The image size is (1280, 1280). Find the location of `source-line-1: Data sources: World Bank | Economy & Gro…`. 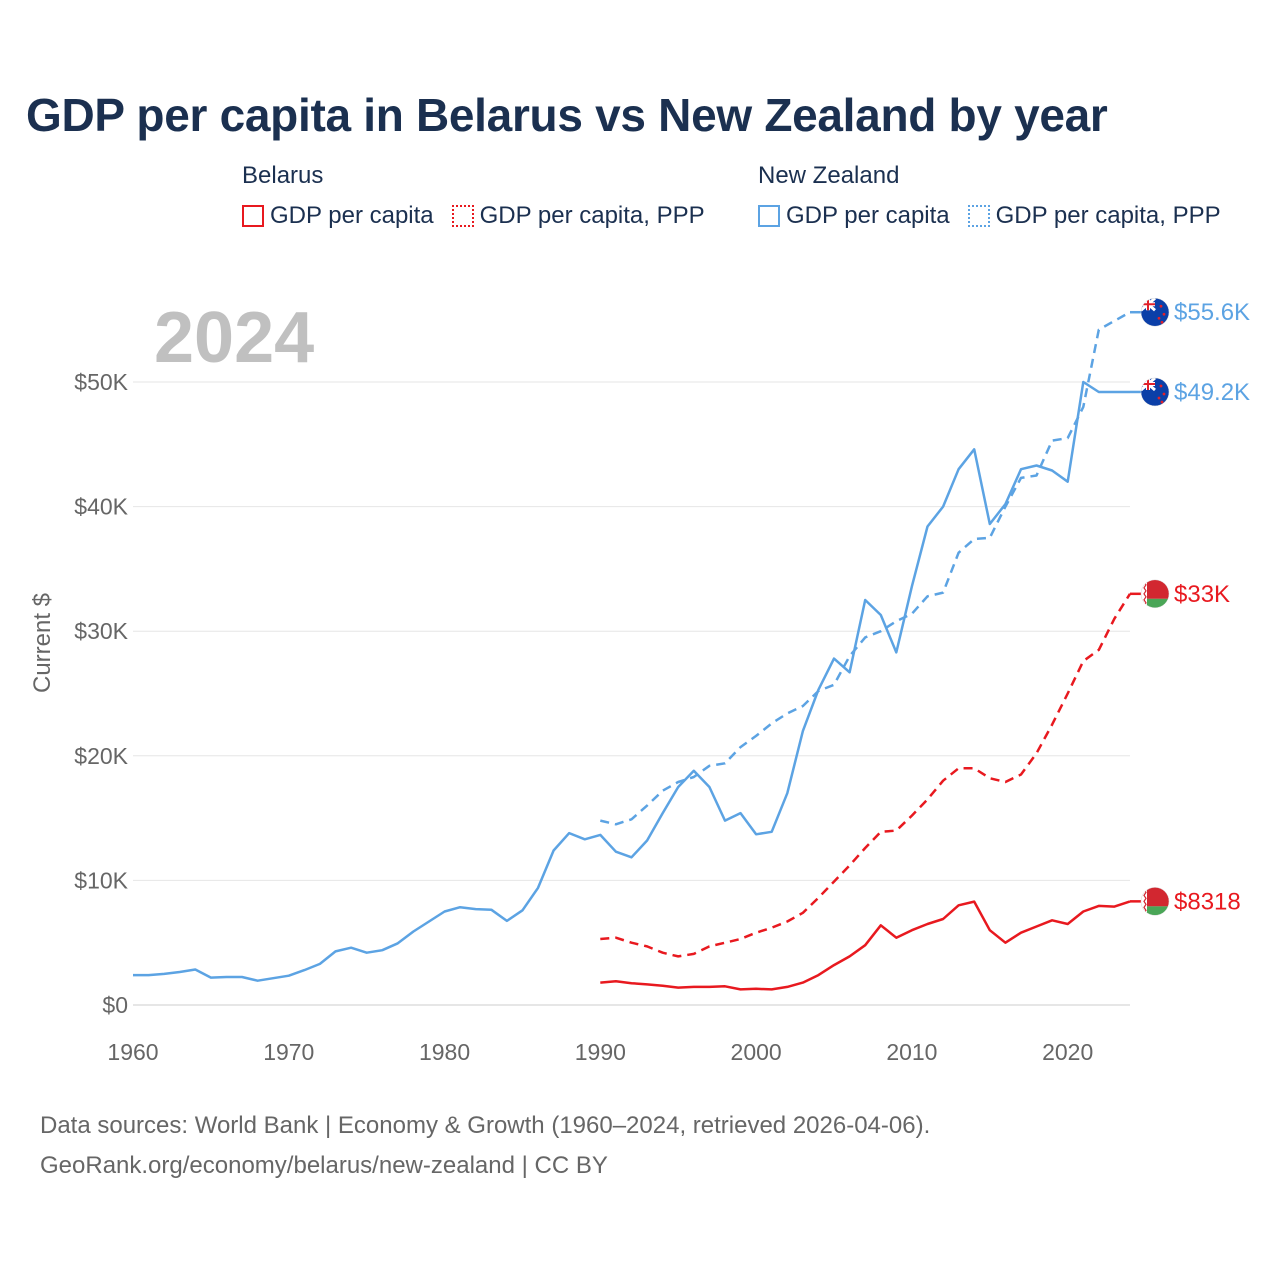

source-line-1: Data sources: World Bank | Economy & Gro… is located at coordinates (485, 1125).